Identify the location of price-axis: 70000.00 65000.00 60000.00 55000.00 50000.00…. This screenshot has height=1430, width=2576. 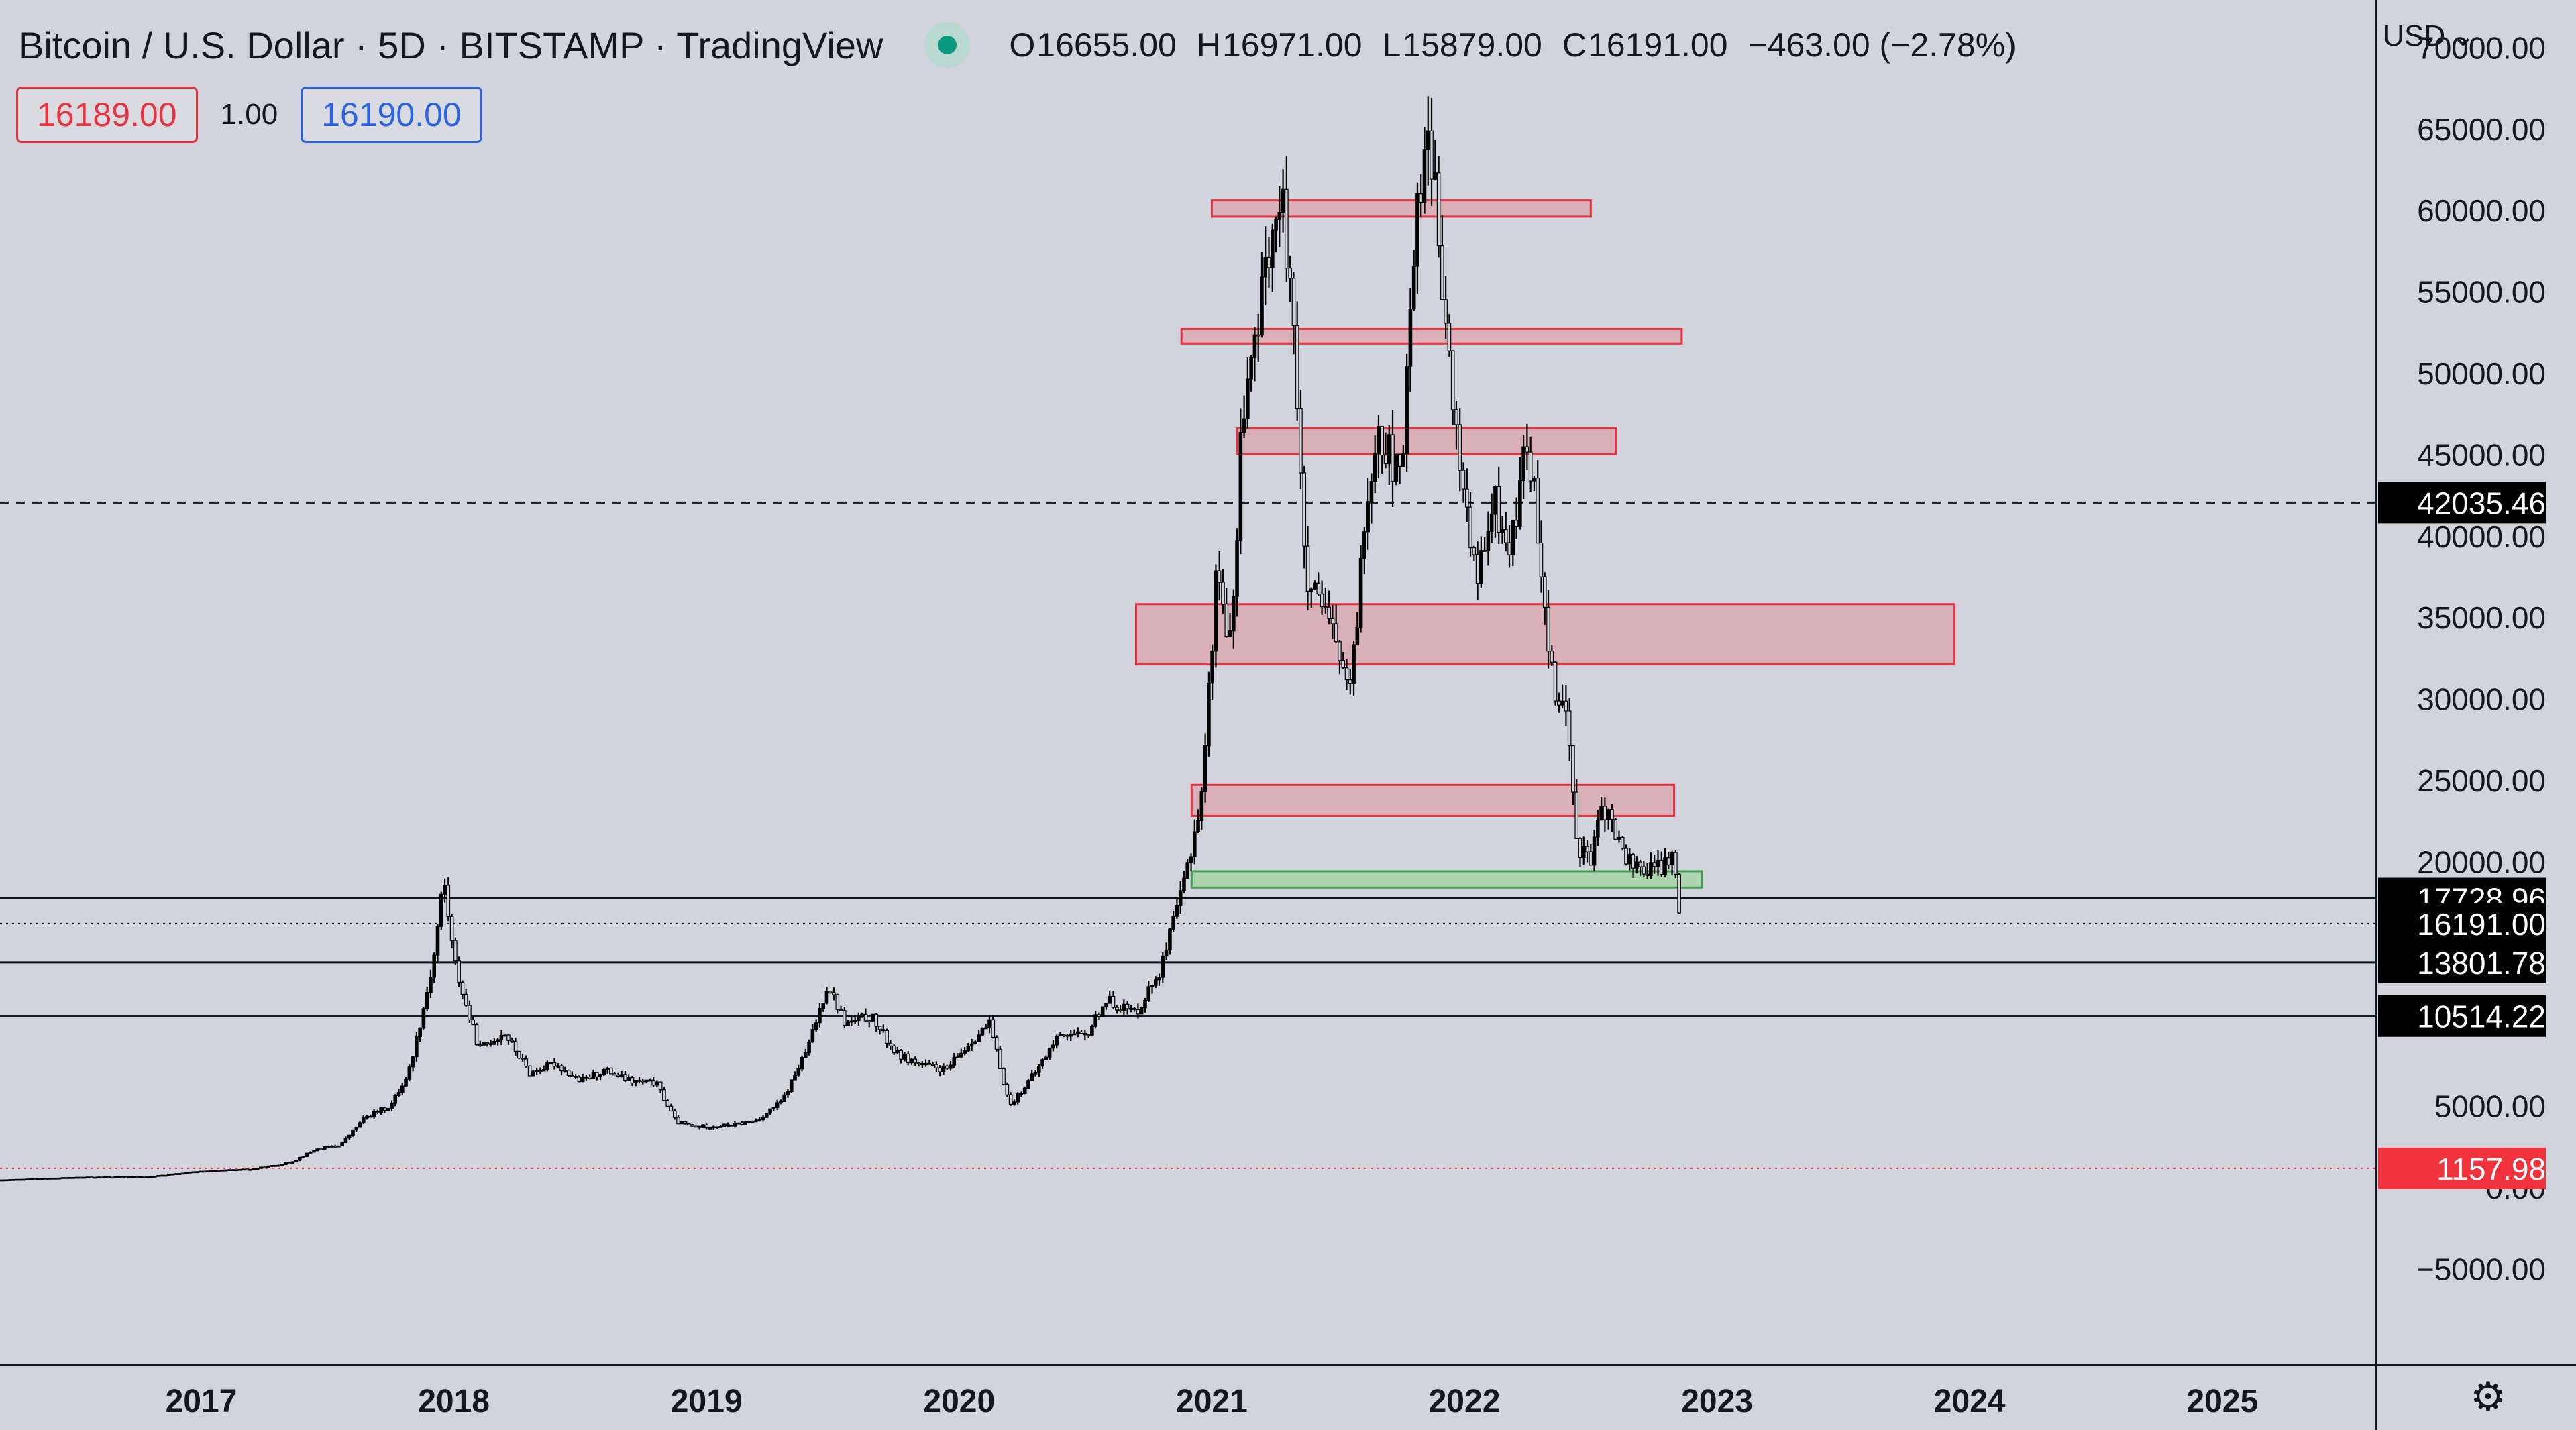
(2481, 658).